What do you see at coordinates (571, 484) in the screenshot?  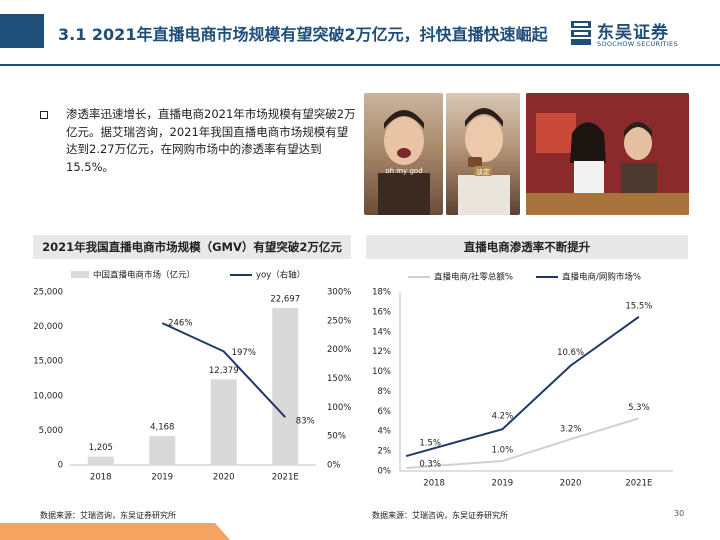 I see `right-x-tick-label: 2020` at bounding box center [571, 484].